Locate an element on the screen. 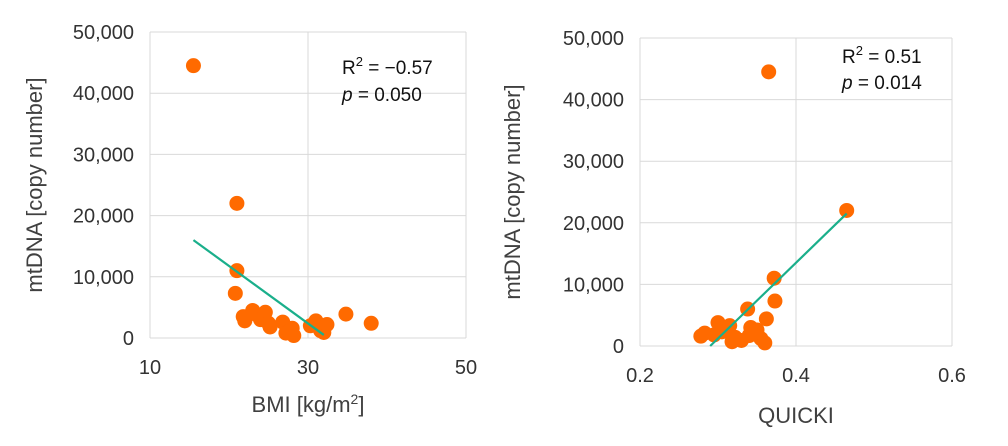  p-value-annotation: p = 0.050 is located at coordinates (381, 95).